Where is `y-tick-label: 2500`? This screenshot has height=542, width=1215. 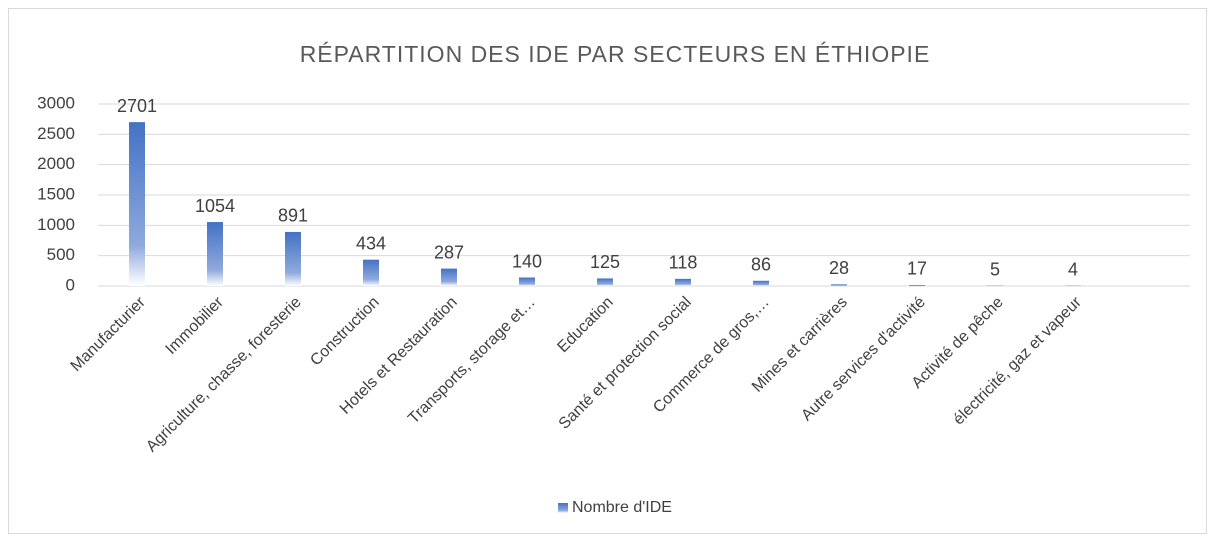 y-tick-label: 2500 is located at coordinates (56, 133).